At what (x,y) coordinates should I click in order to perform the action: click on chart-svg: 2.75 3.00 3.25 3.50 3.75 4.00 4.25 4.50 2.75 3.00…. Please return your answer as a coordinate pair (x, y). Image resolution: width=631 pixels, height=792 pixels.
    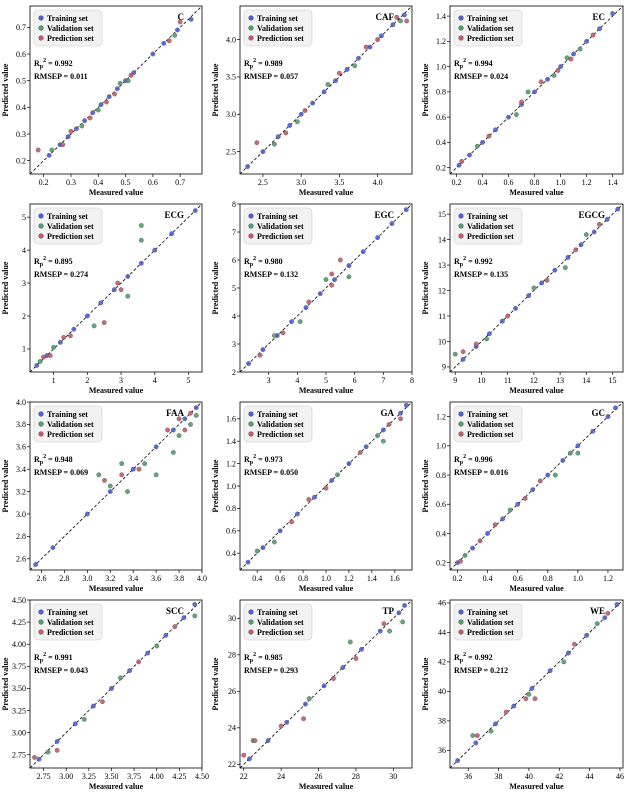
    Looking at the image, I should click on (105, 693).